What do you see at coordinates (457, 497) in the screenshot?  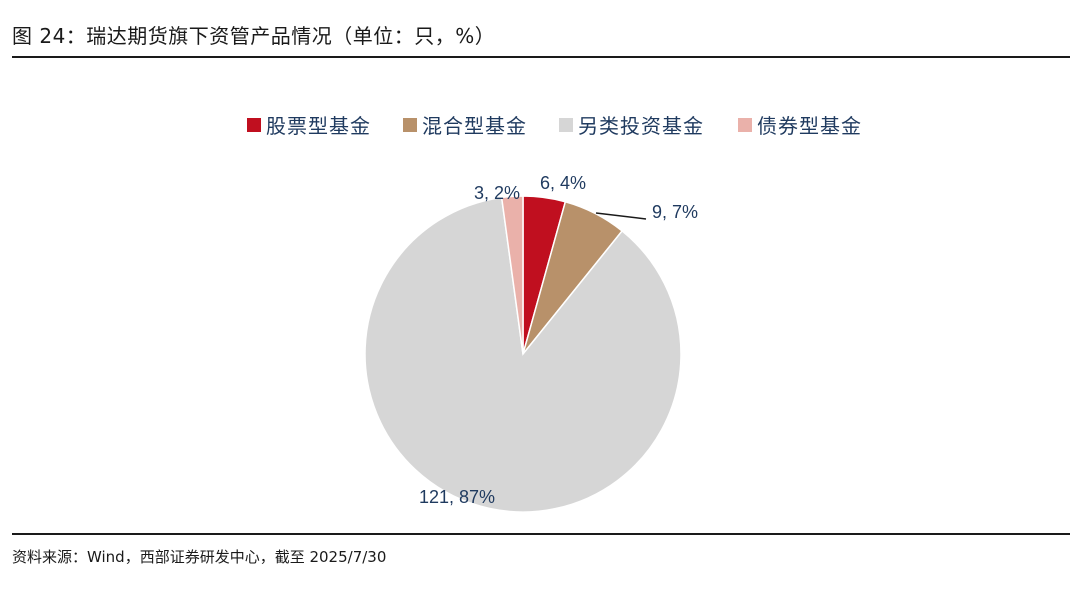 I see `data-label-alternative: 121, 87%` at bounding box center [457, 497].